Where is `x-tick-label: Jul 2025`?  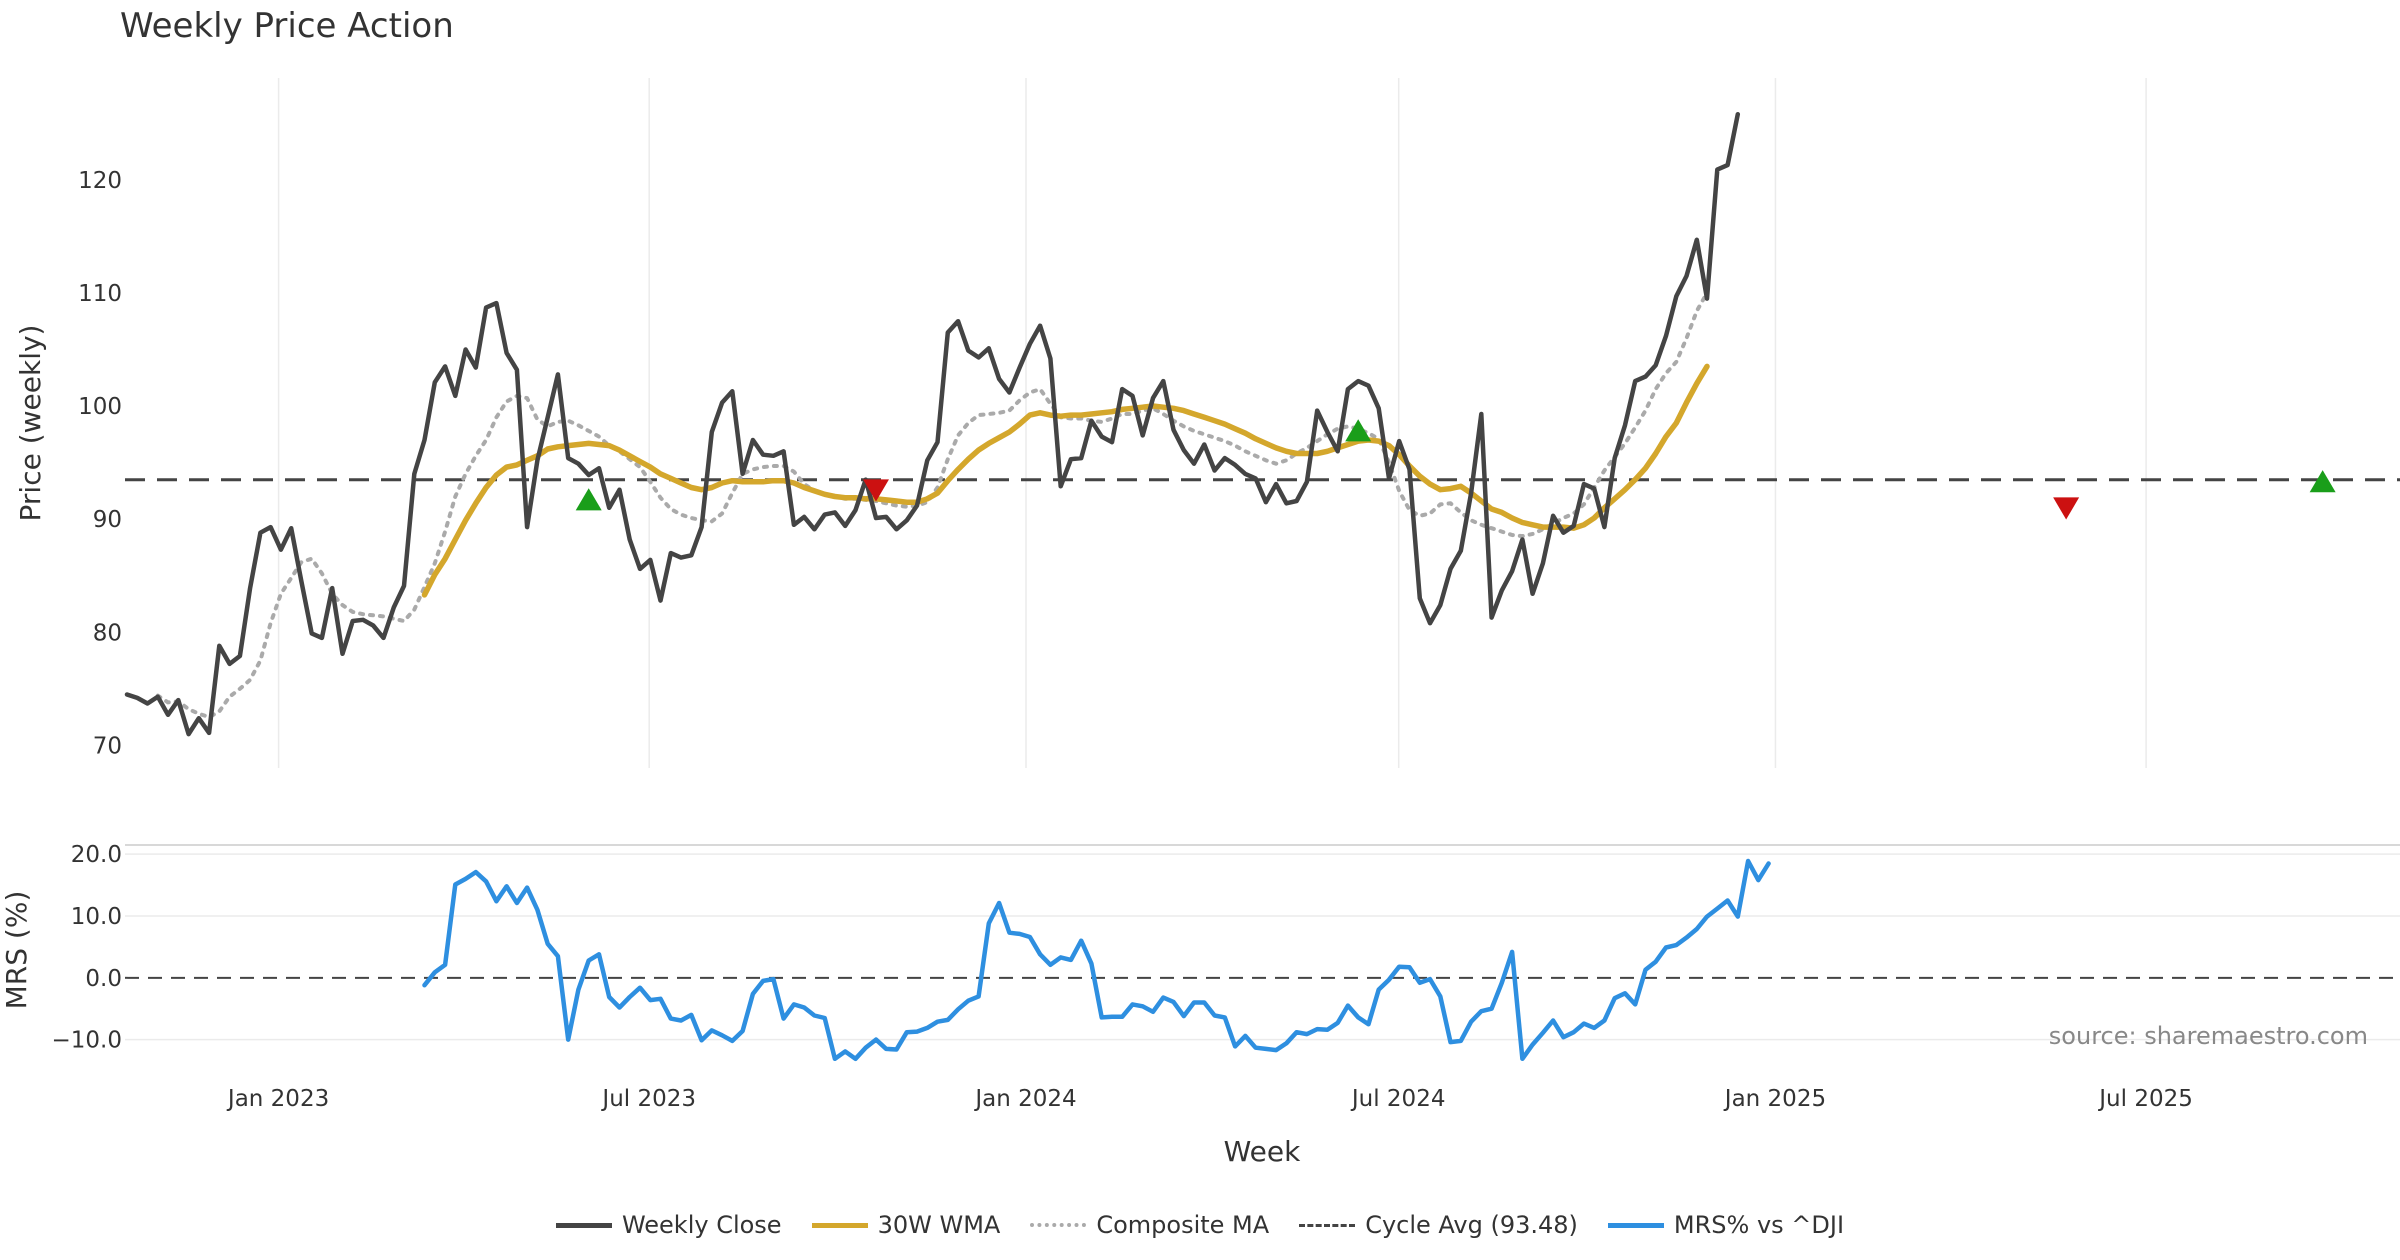 x-tick-label: Jul 2025 is located at coordinates (2145, 1099).